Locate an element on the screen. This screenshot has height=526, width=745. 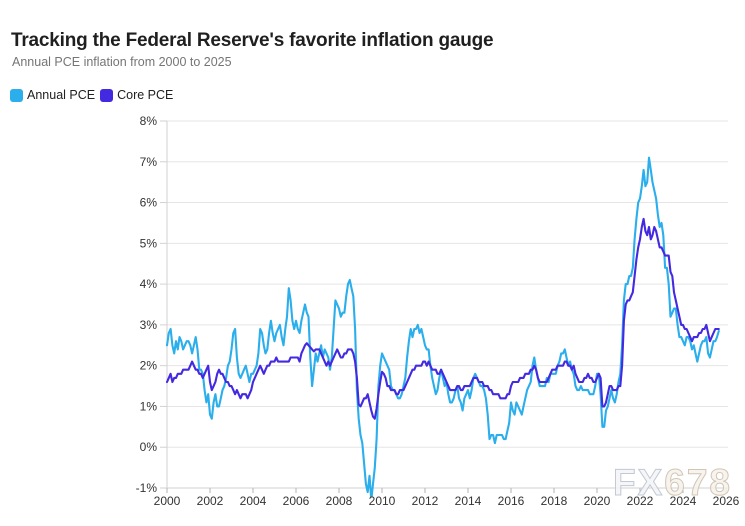
legend-item-annual-pce: Annual PCE is located at coordinates (52, 95).